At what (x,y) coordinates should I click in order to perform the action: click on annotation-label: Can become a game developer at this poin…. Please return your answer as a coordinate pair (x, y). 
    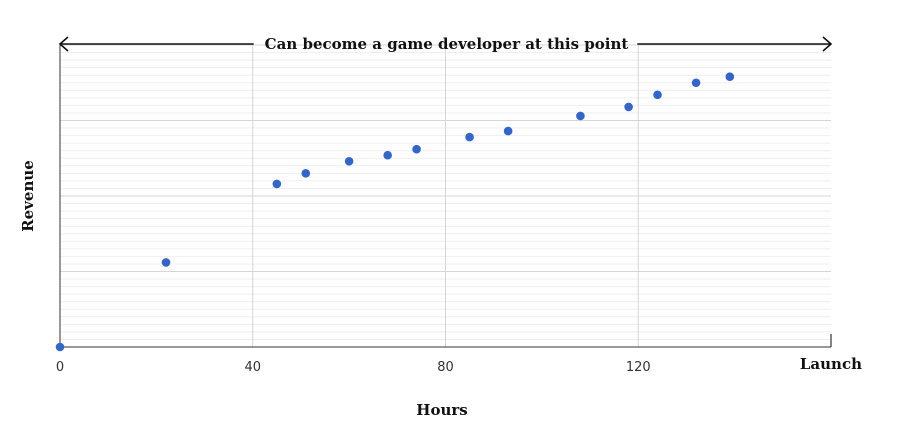
    Looking at the image, I should click on (447, 44).